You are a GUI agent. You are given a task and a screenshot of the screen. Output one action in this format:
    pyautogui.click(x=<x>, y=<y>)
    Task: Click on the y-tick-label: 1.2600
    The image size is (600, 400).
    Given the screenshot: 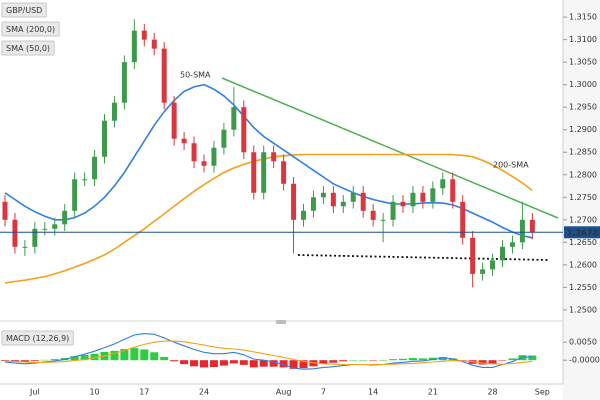 What is the action you would take?
    pyautogui.click(x=583, y=264)
    